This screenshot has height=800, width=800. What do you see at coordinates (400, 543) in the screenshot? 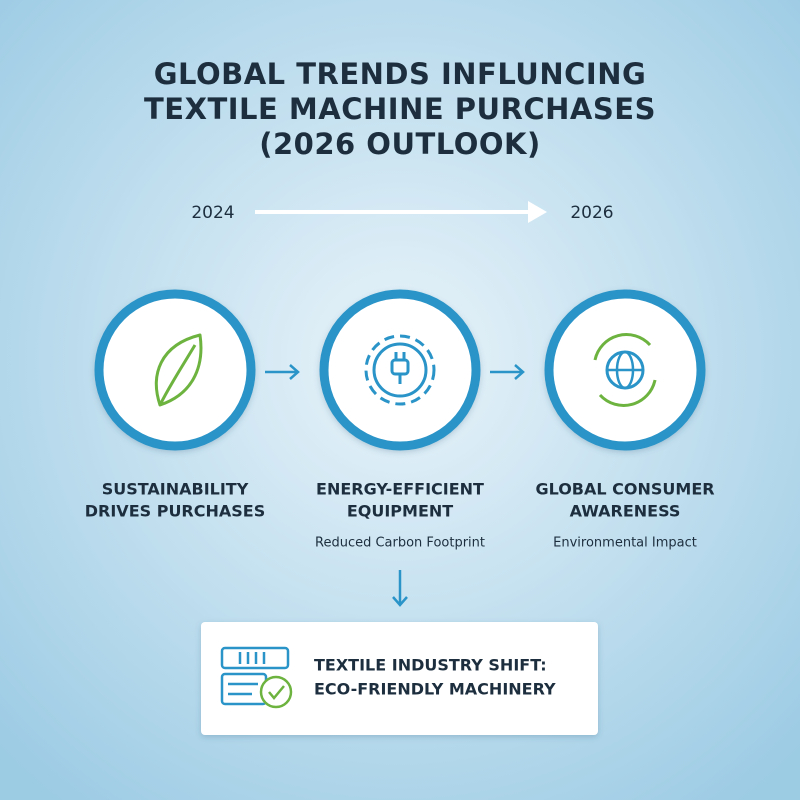
I see `node-sublabel: Reduced Carbon Footprint` at bounding box center [400, 543].